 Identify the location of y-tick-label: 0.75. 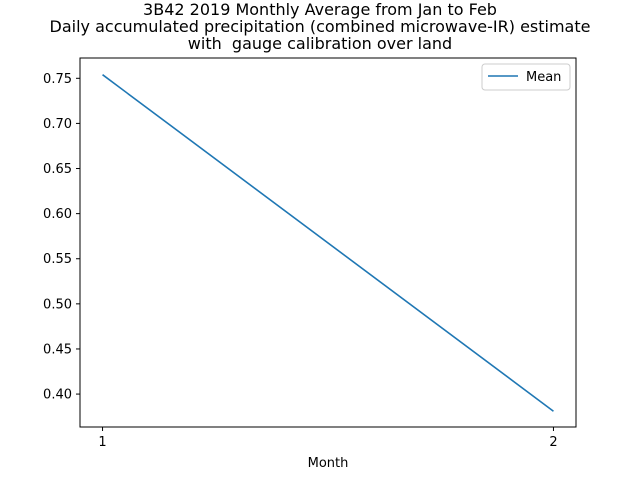
(57, 79).